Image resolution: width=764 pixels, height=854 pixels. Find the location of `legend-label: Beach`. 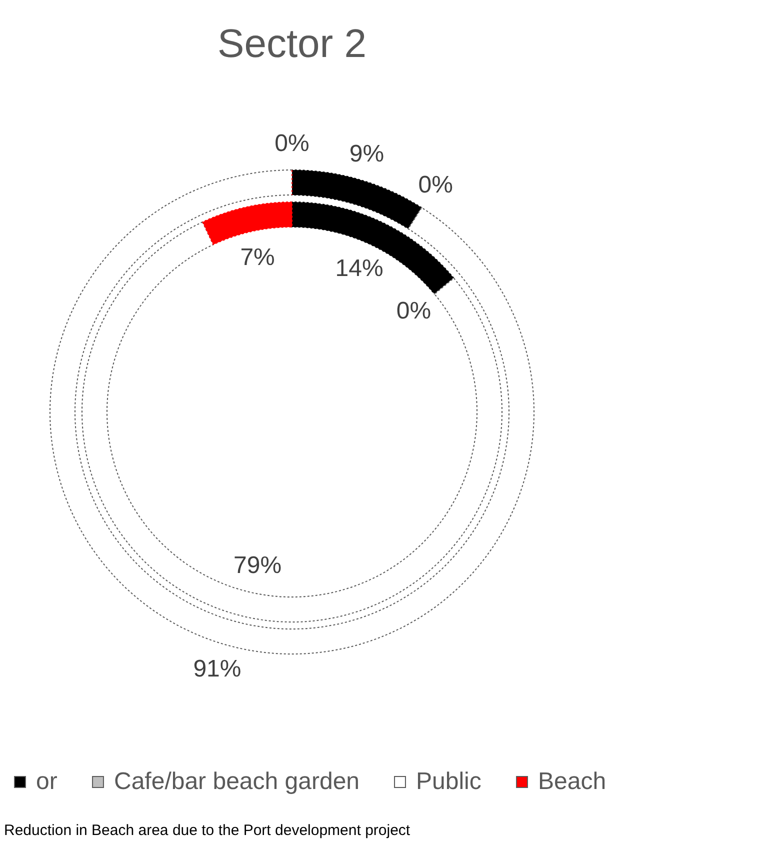

legend-label: Beach is located at coordinates (572, 781).